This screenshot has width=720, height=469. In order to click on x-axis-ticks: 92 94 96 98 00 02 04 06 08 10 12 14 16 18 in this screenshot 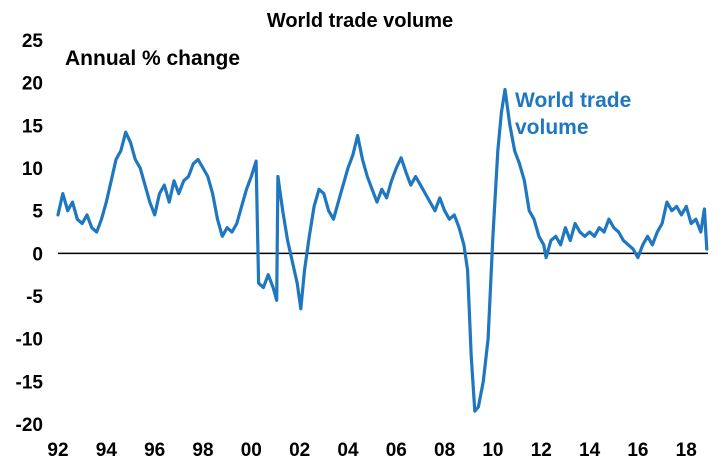, I will do `click(371, 450)`.